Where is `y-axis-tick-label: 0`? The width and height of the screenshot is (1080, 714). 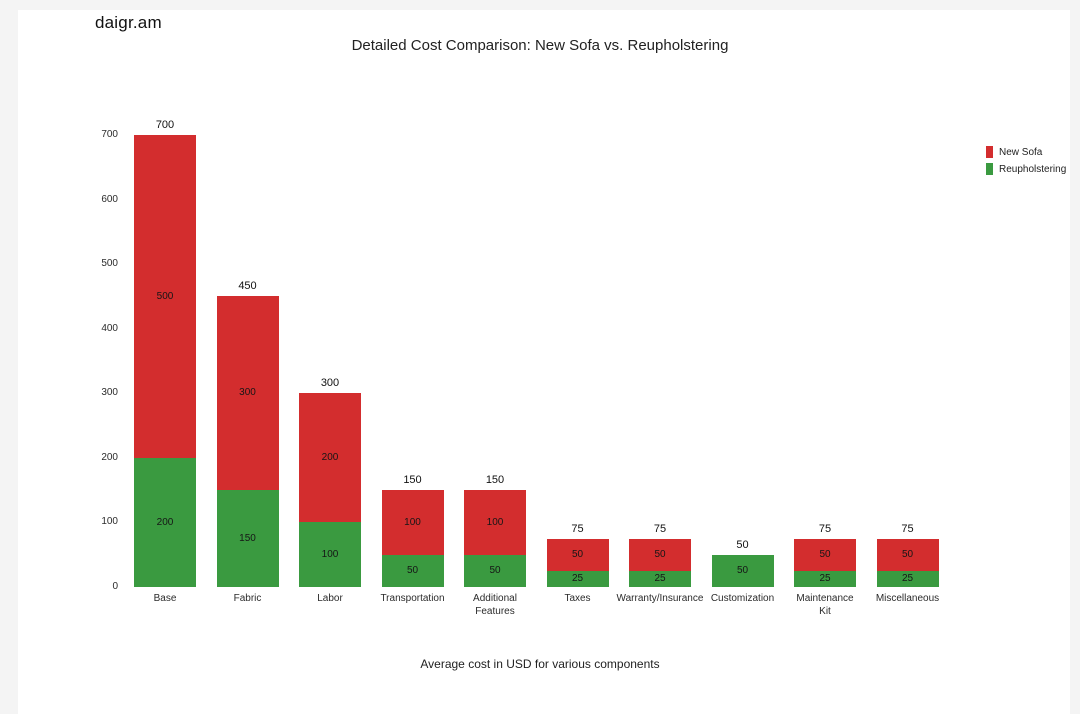
y-axis-tick-label: 0 is located at coordinates (115, 586).